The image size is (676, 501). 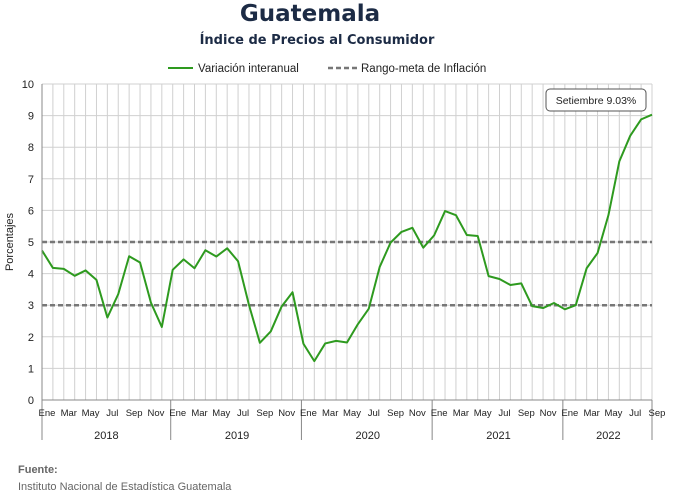 I want to click on y-tick-label: 10, so click(x=28, y=85).